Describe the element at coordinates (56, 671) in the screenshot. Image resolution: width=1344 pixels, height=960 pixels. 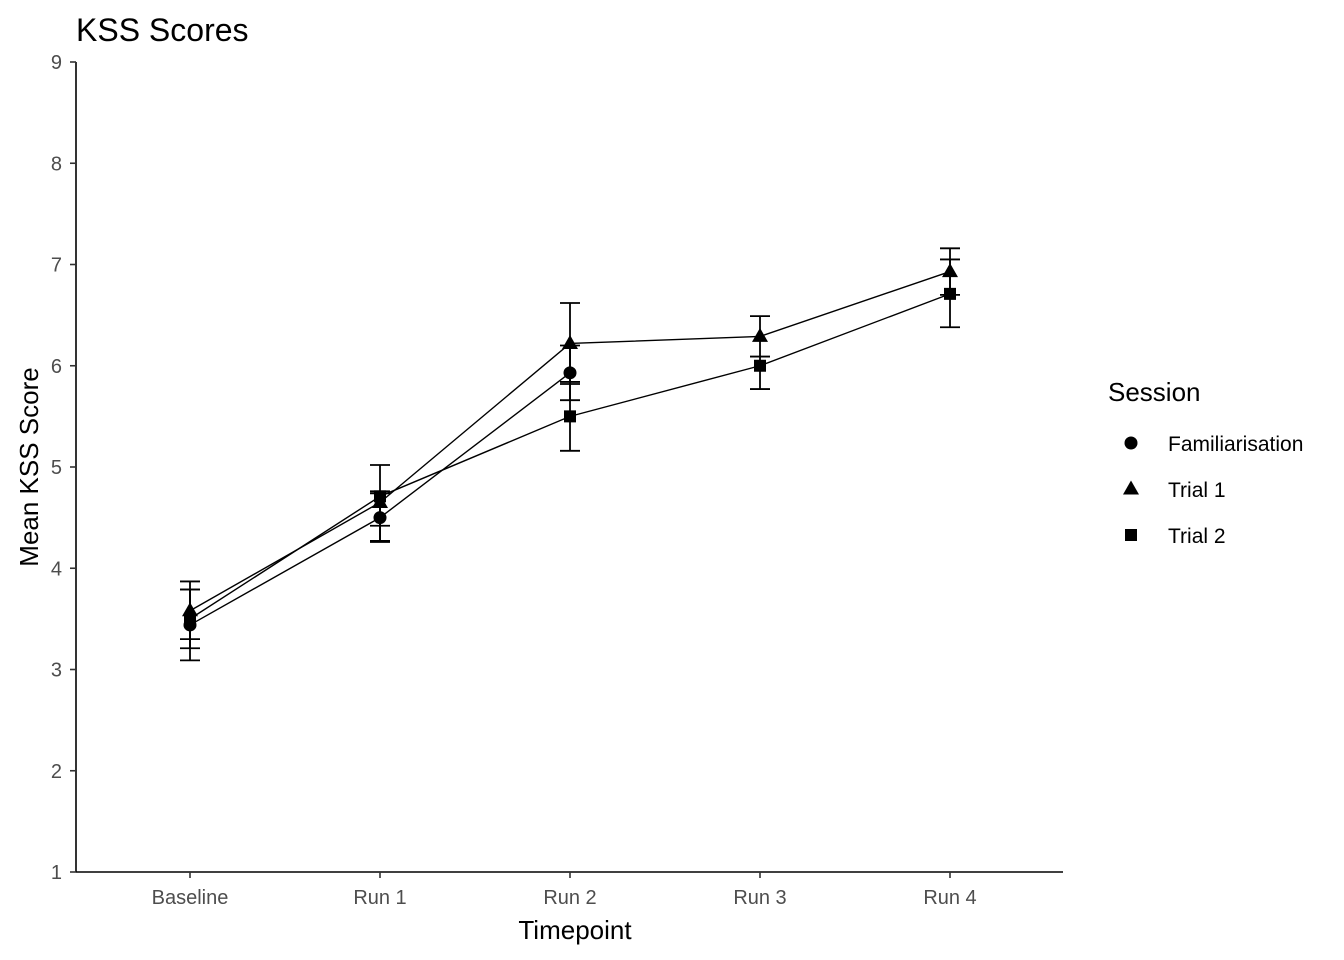
I see `y-tick-label: 3` at that location.